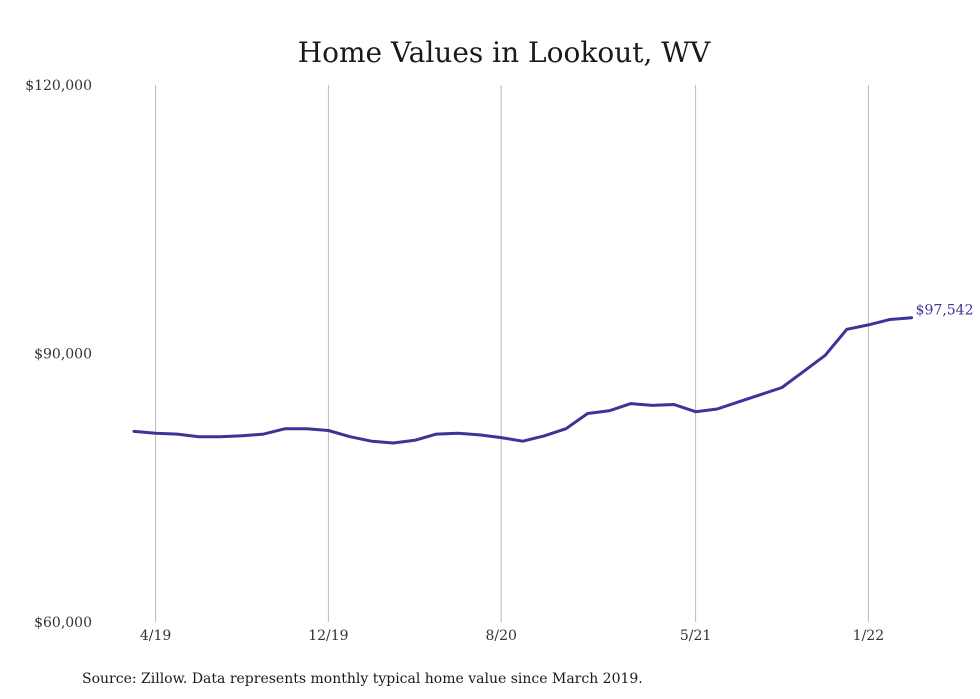 The width and height of the screenshot is (980, 699). What do you see at coordinates (328, 636) in the screenshot?
I see `x-tick-label: 12/19` at bounding box center [328, 636].